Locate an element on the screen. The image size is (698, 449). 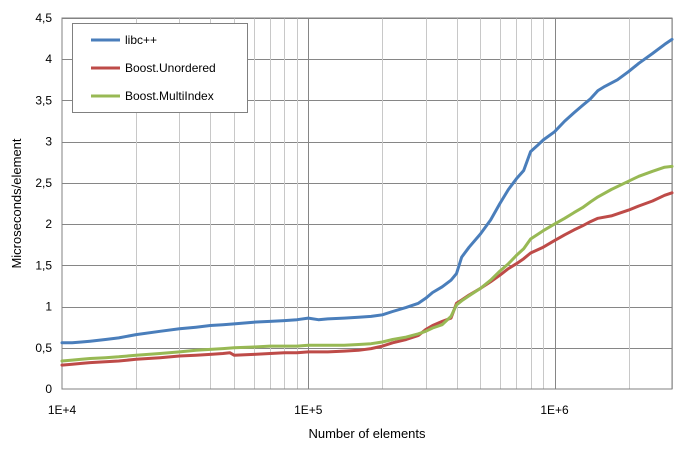
legend-label: libc++ is located at coordinates (141, 40).